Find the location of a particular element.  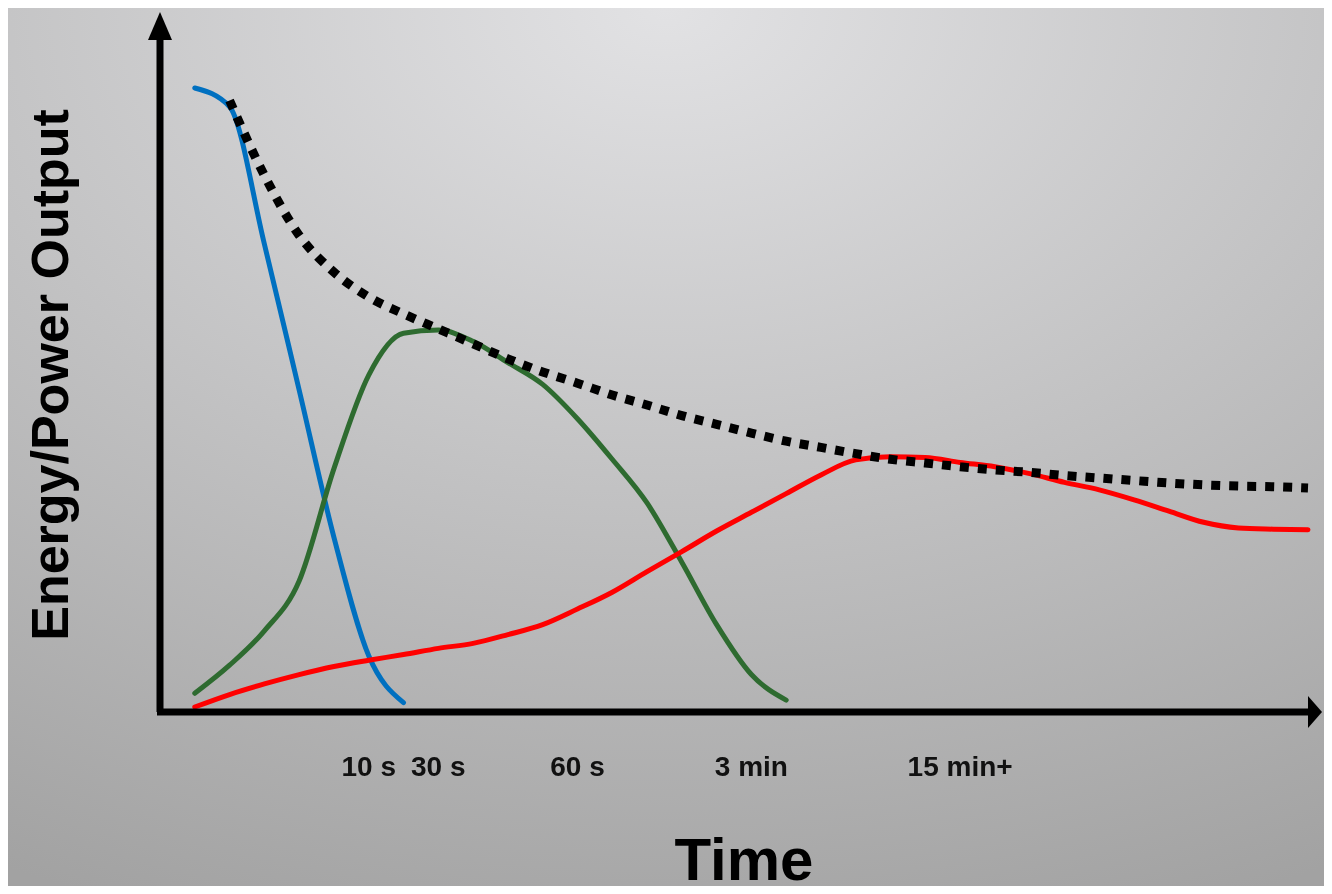

x-tick-label: 60 s is located at coordinates (577, 766).